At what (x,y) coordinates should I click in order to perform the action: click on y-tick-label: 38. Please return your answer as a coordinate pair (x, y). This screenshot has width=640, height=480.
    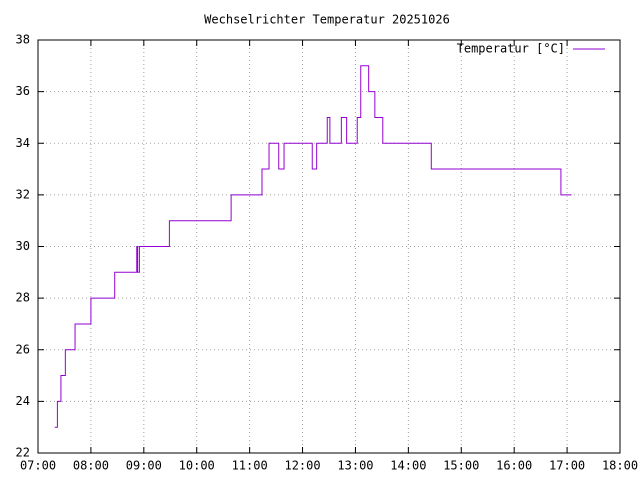
    Looking at the image, I should click on (23, 40).